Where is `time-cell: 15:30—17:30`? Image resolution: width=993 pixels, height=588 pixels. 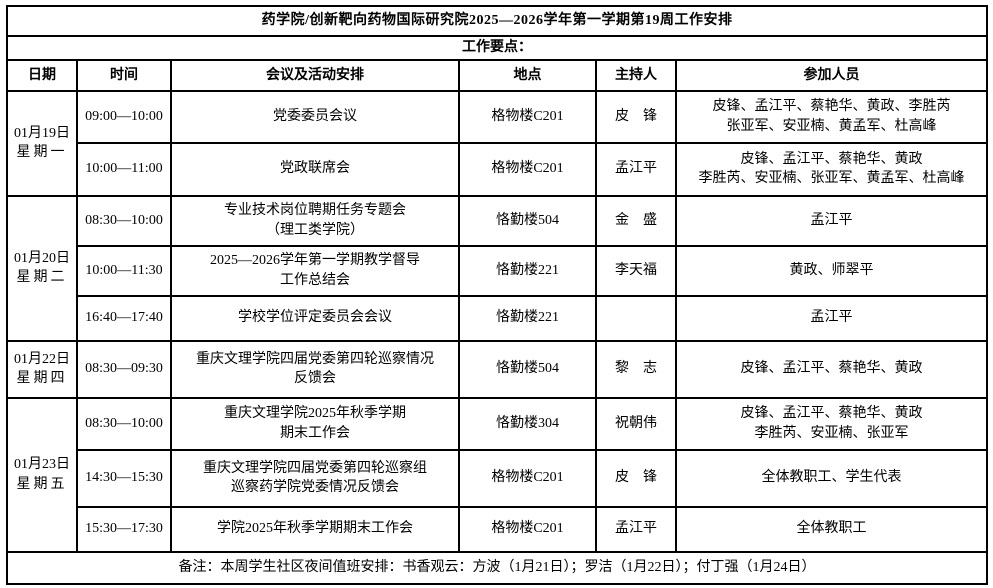 time-cell: 15:30—17:30 is located at coordinates (124, 529).